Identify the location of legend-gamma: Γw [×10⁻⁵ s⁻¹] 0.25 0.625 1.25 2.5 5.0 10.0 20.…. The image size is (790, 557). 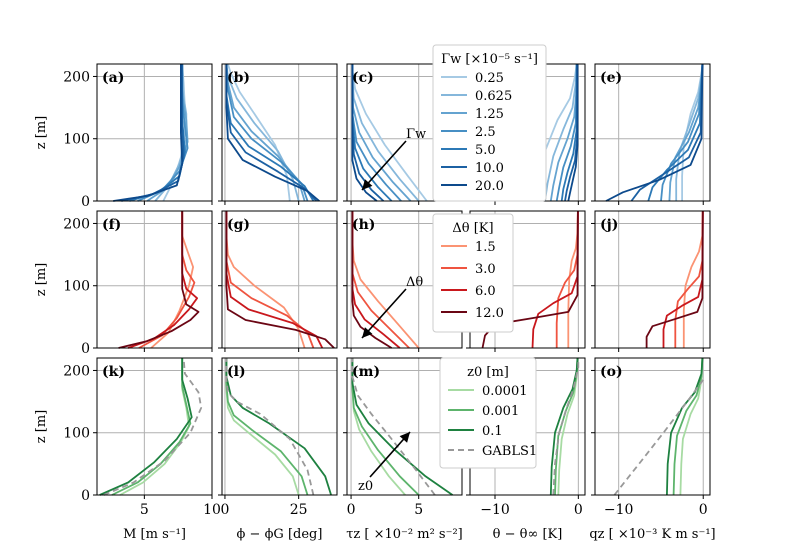
(489, 123).